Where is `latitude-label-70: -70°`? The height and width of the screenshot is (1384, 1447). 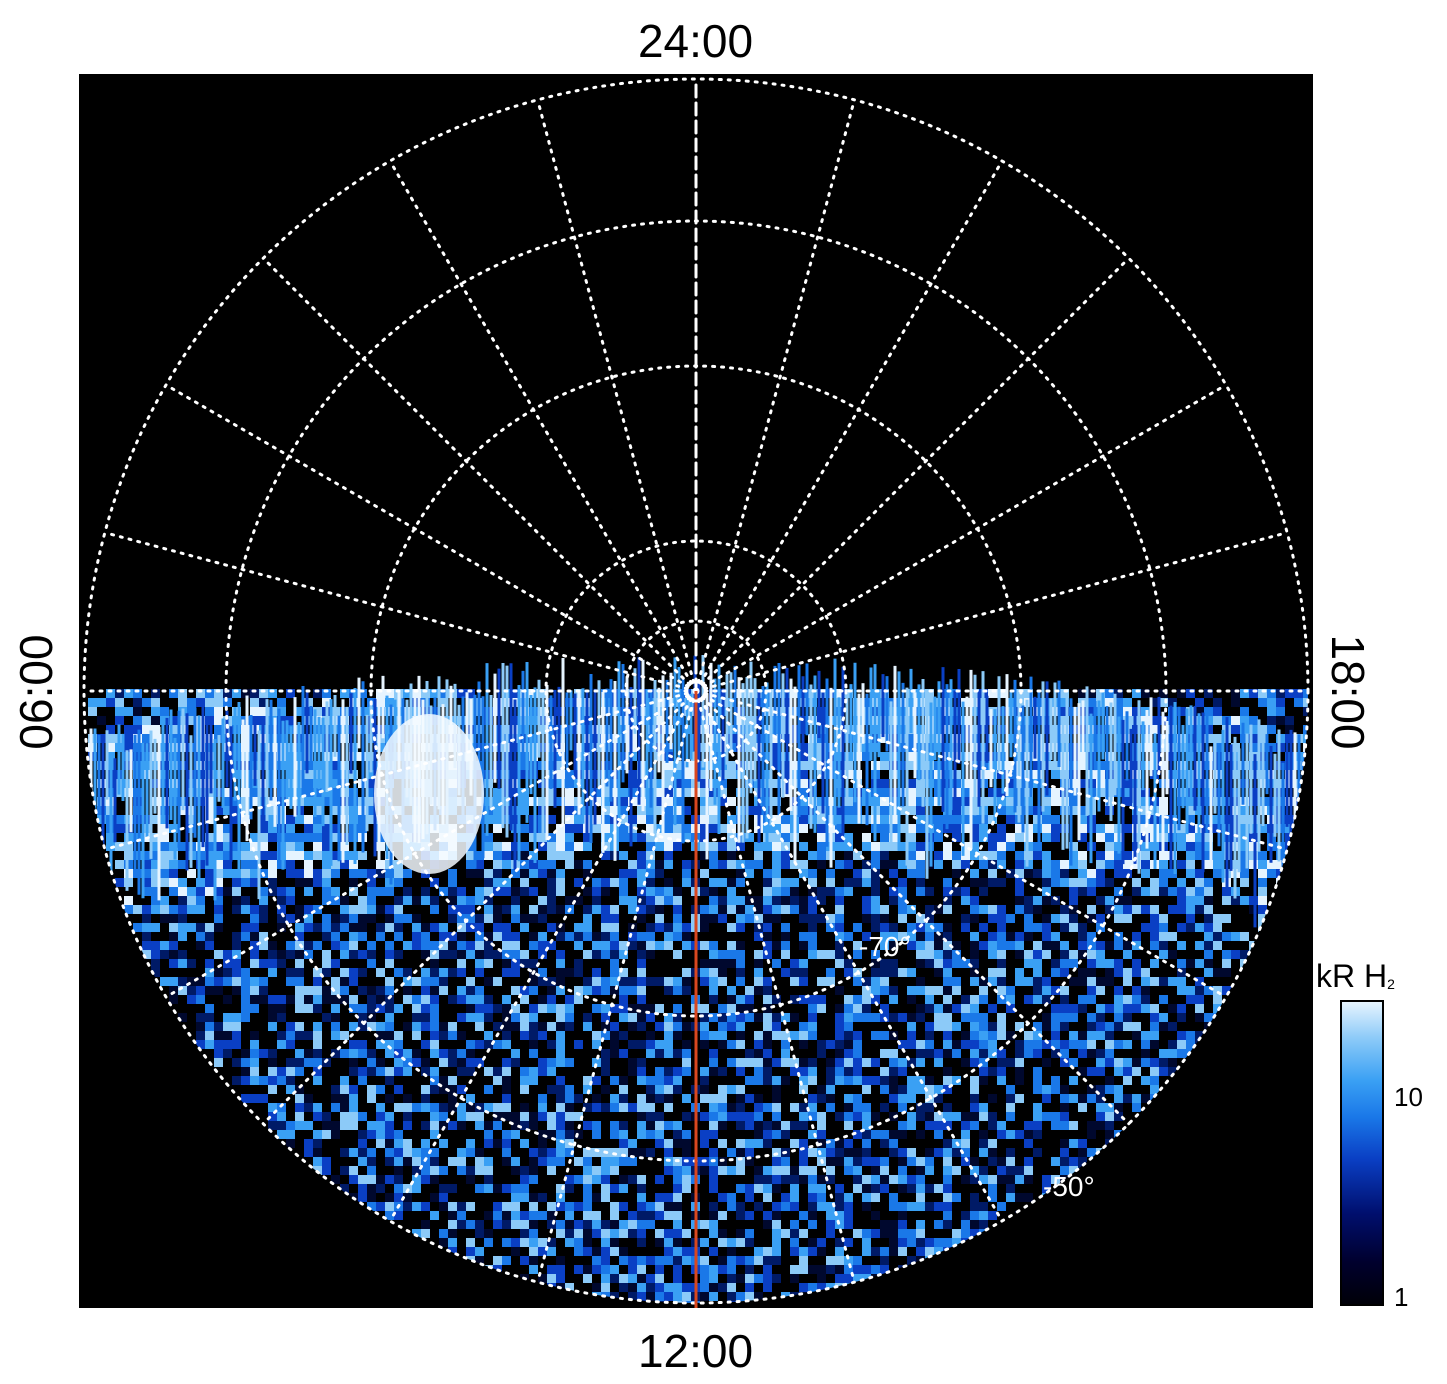
latitude-label-70: -70° is located at coordinates (885, 946).